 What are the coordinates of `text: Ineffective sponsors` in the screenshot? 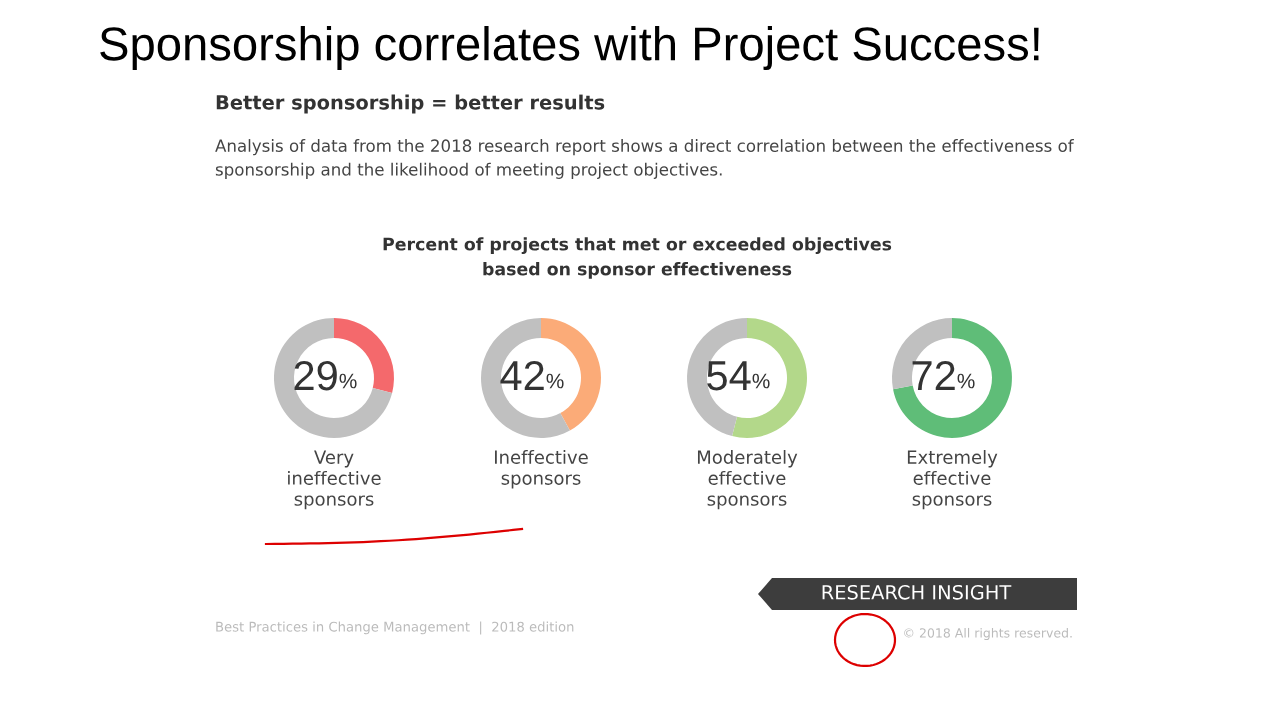 It's located at (541, 469).